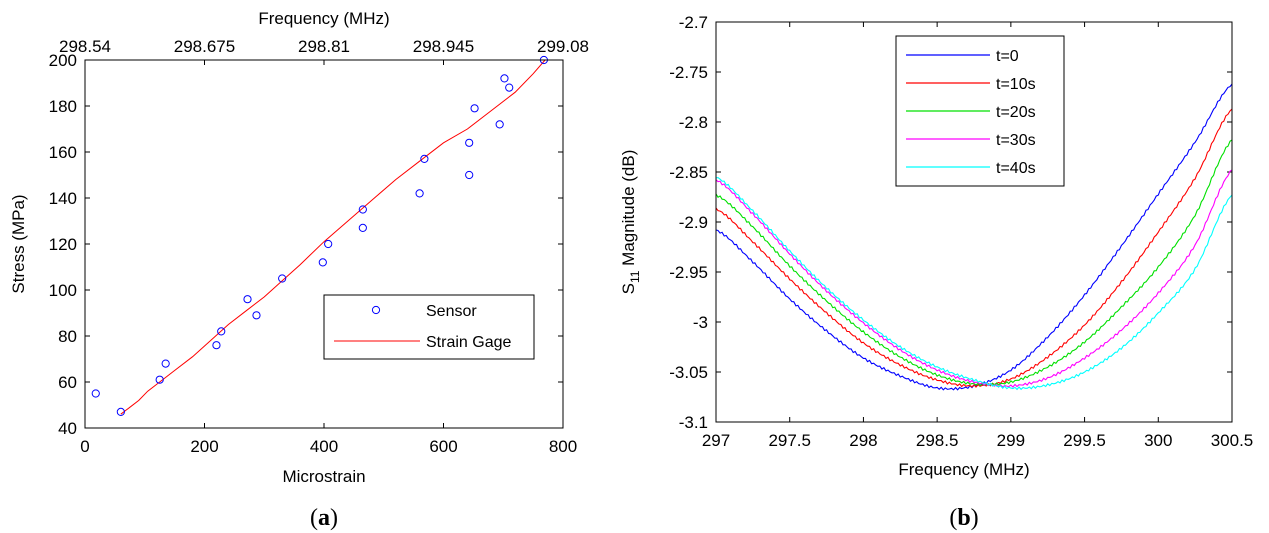 The height and width of the screenshot is (533, 1269). What do you see at coordinates (863, 440) in the screenshot?
I see `chart-b-x-tick-label: 298` at bounding box center [863, 440].